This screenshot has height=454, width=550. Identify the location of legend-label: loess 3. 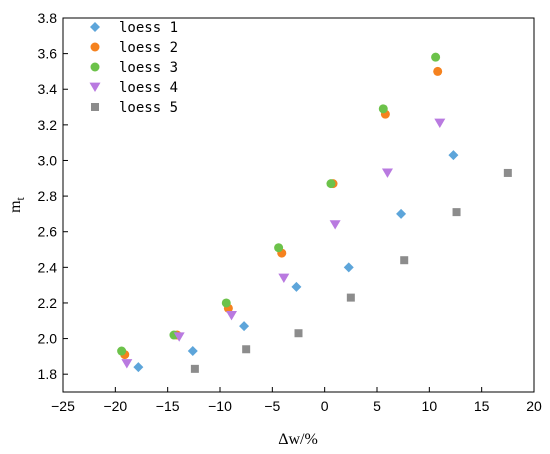
(148, 68).